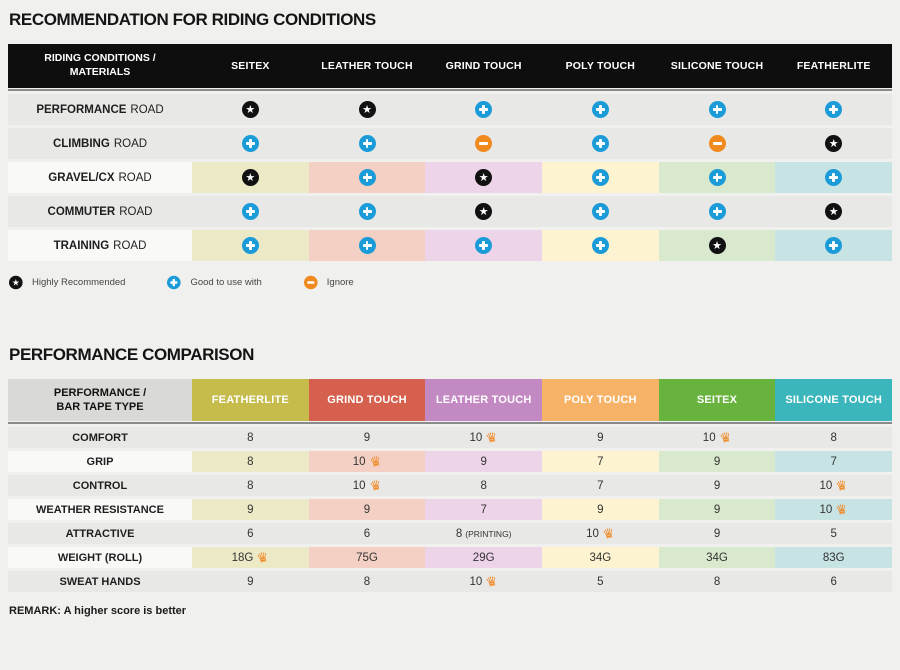 The image size is (900, 670). Describe the element at coordinates (192, 19) in the screenshot. I see `riding-conditions-title: RECOMMENDATION FOR RIDING CONDITIONS` at that location.